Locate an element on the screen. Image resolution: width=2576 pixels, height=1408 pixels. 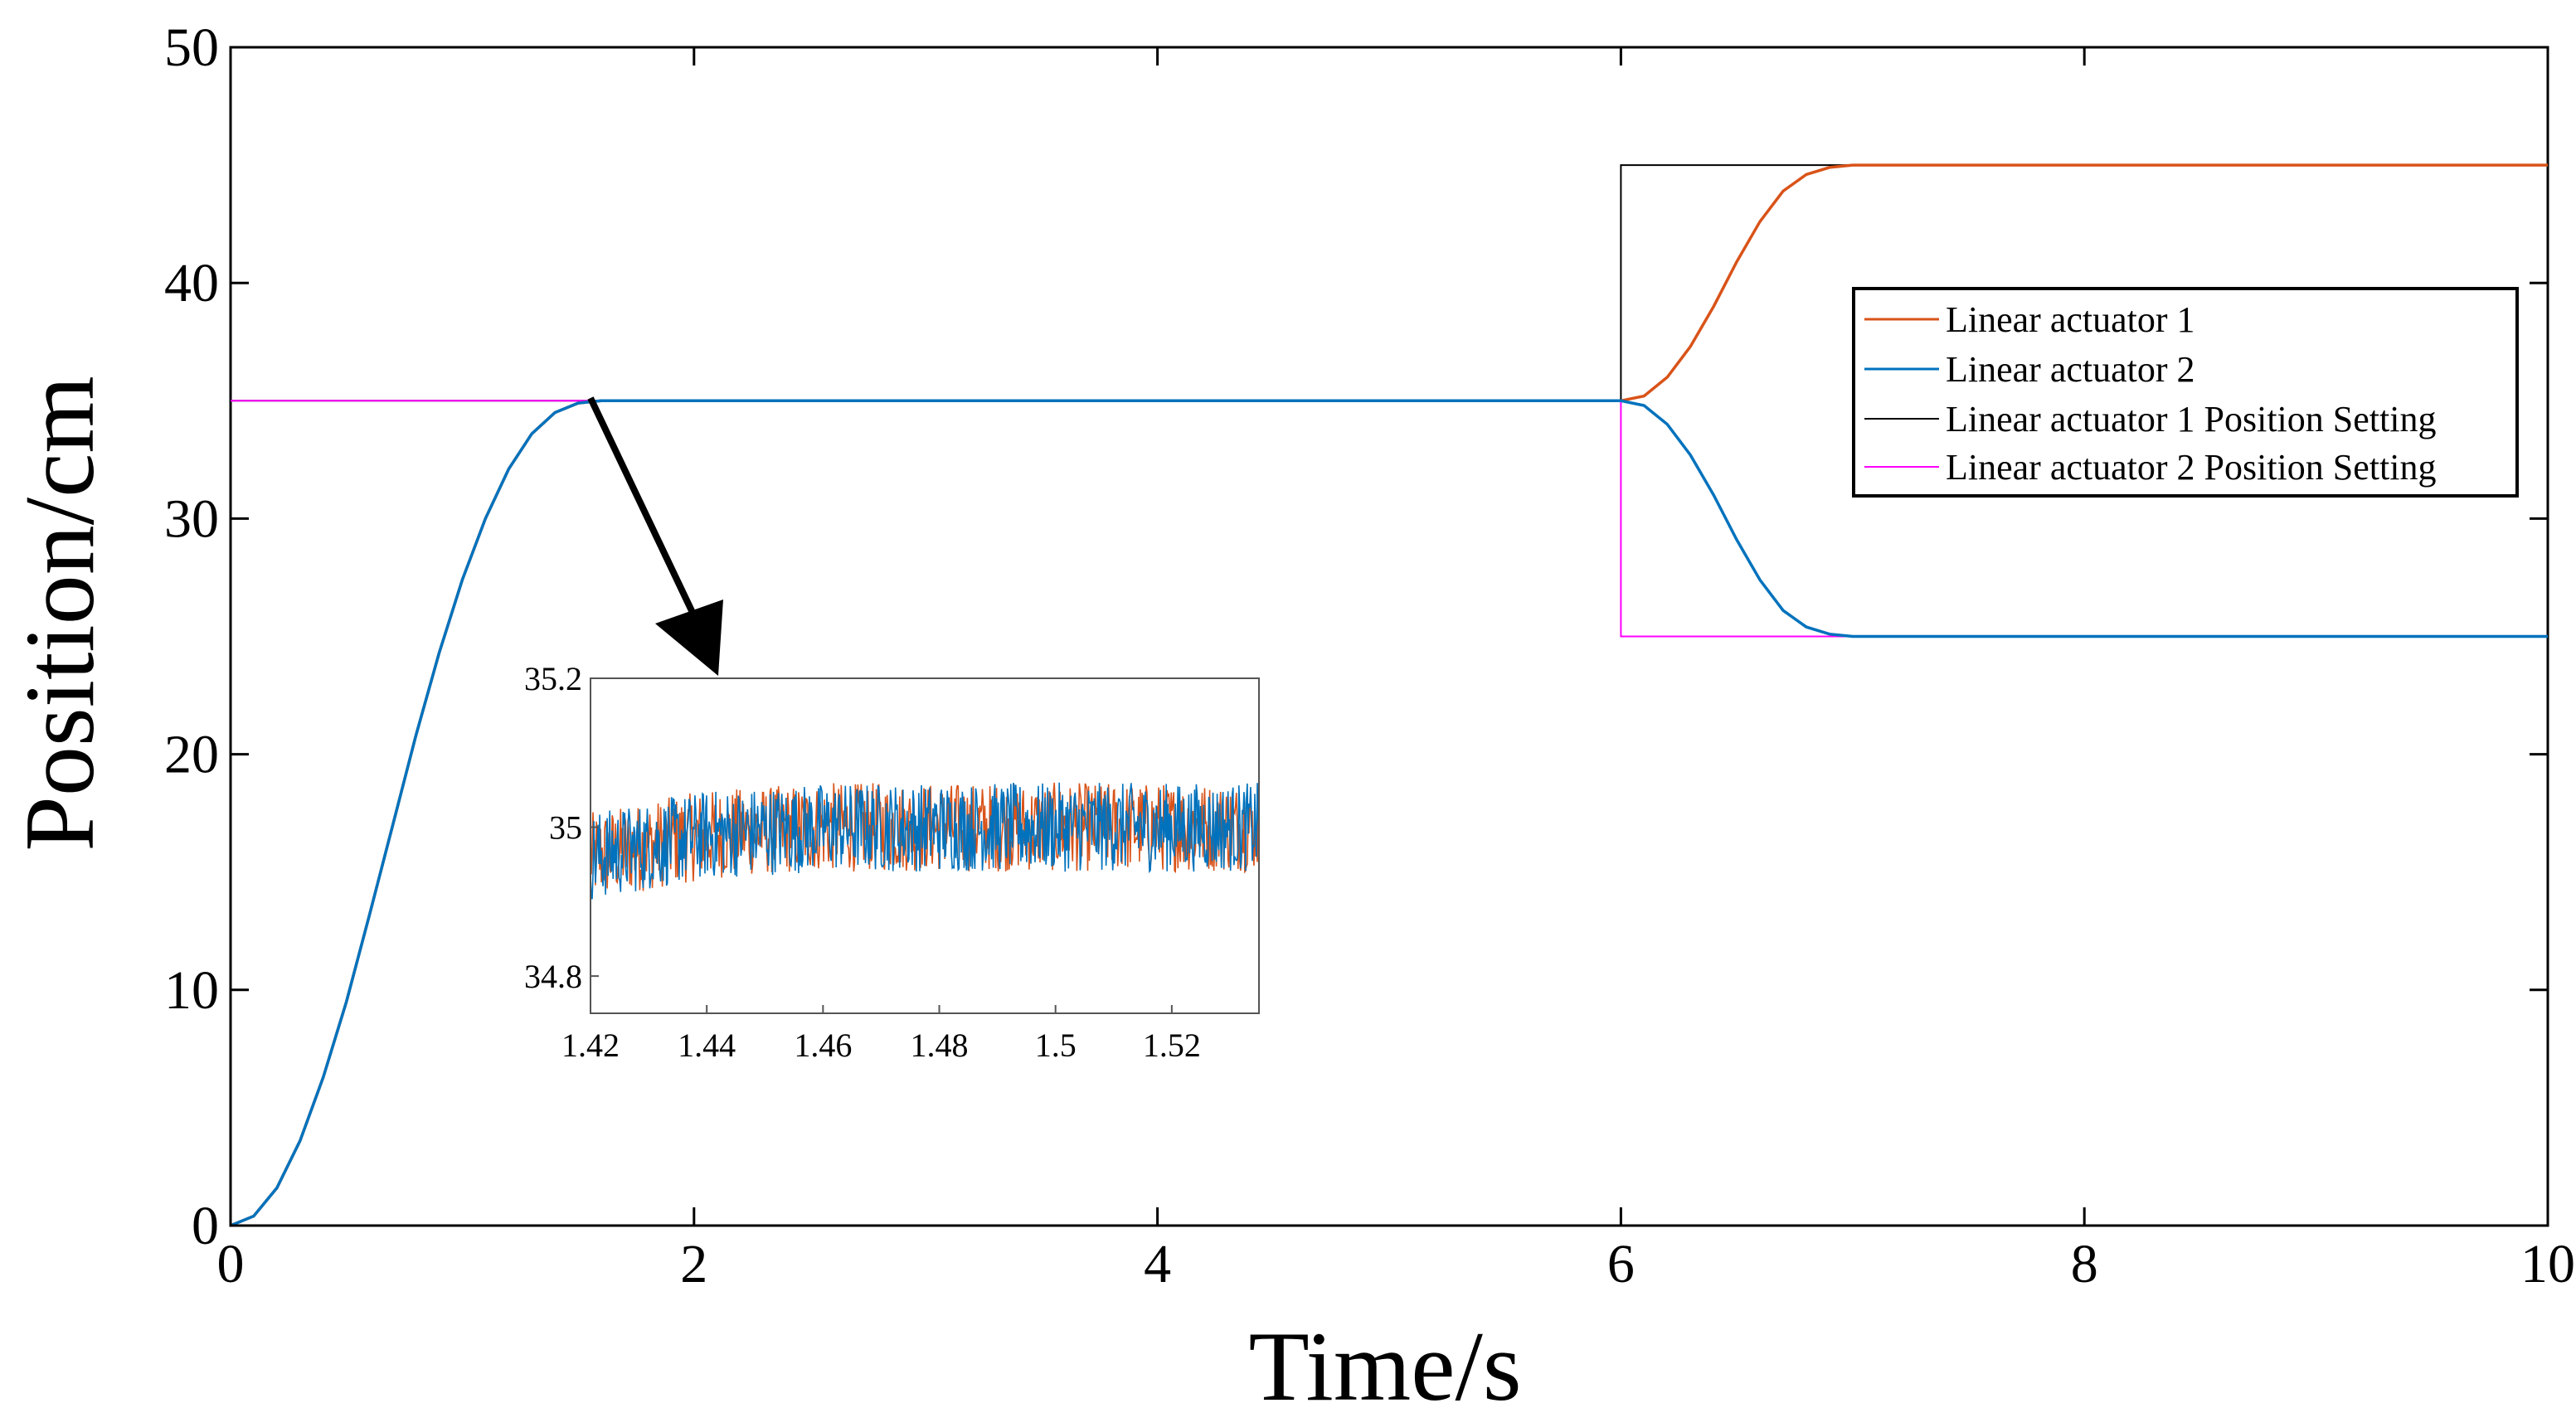
legend-label: Linear actuator 1 is located at coordinates (2070, 320).